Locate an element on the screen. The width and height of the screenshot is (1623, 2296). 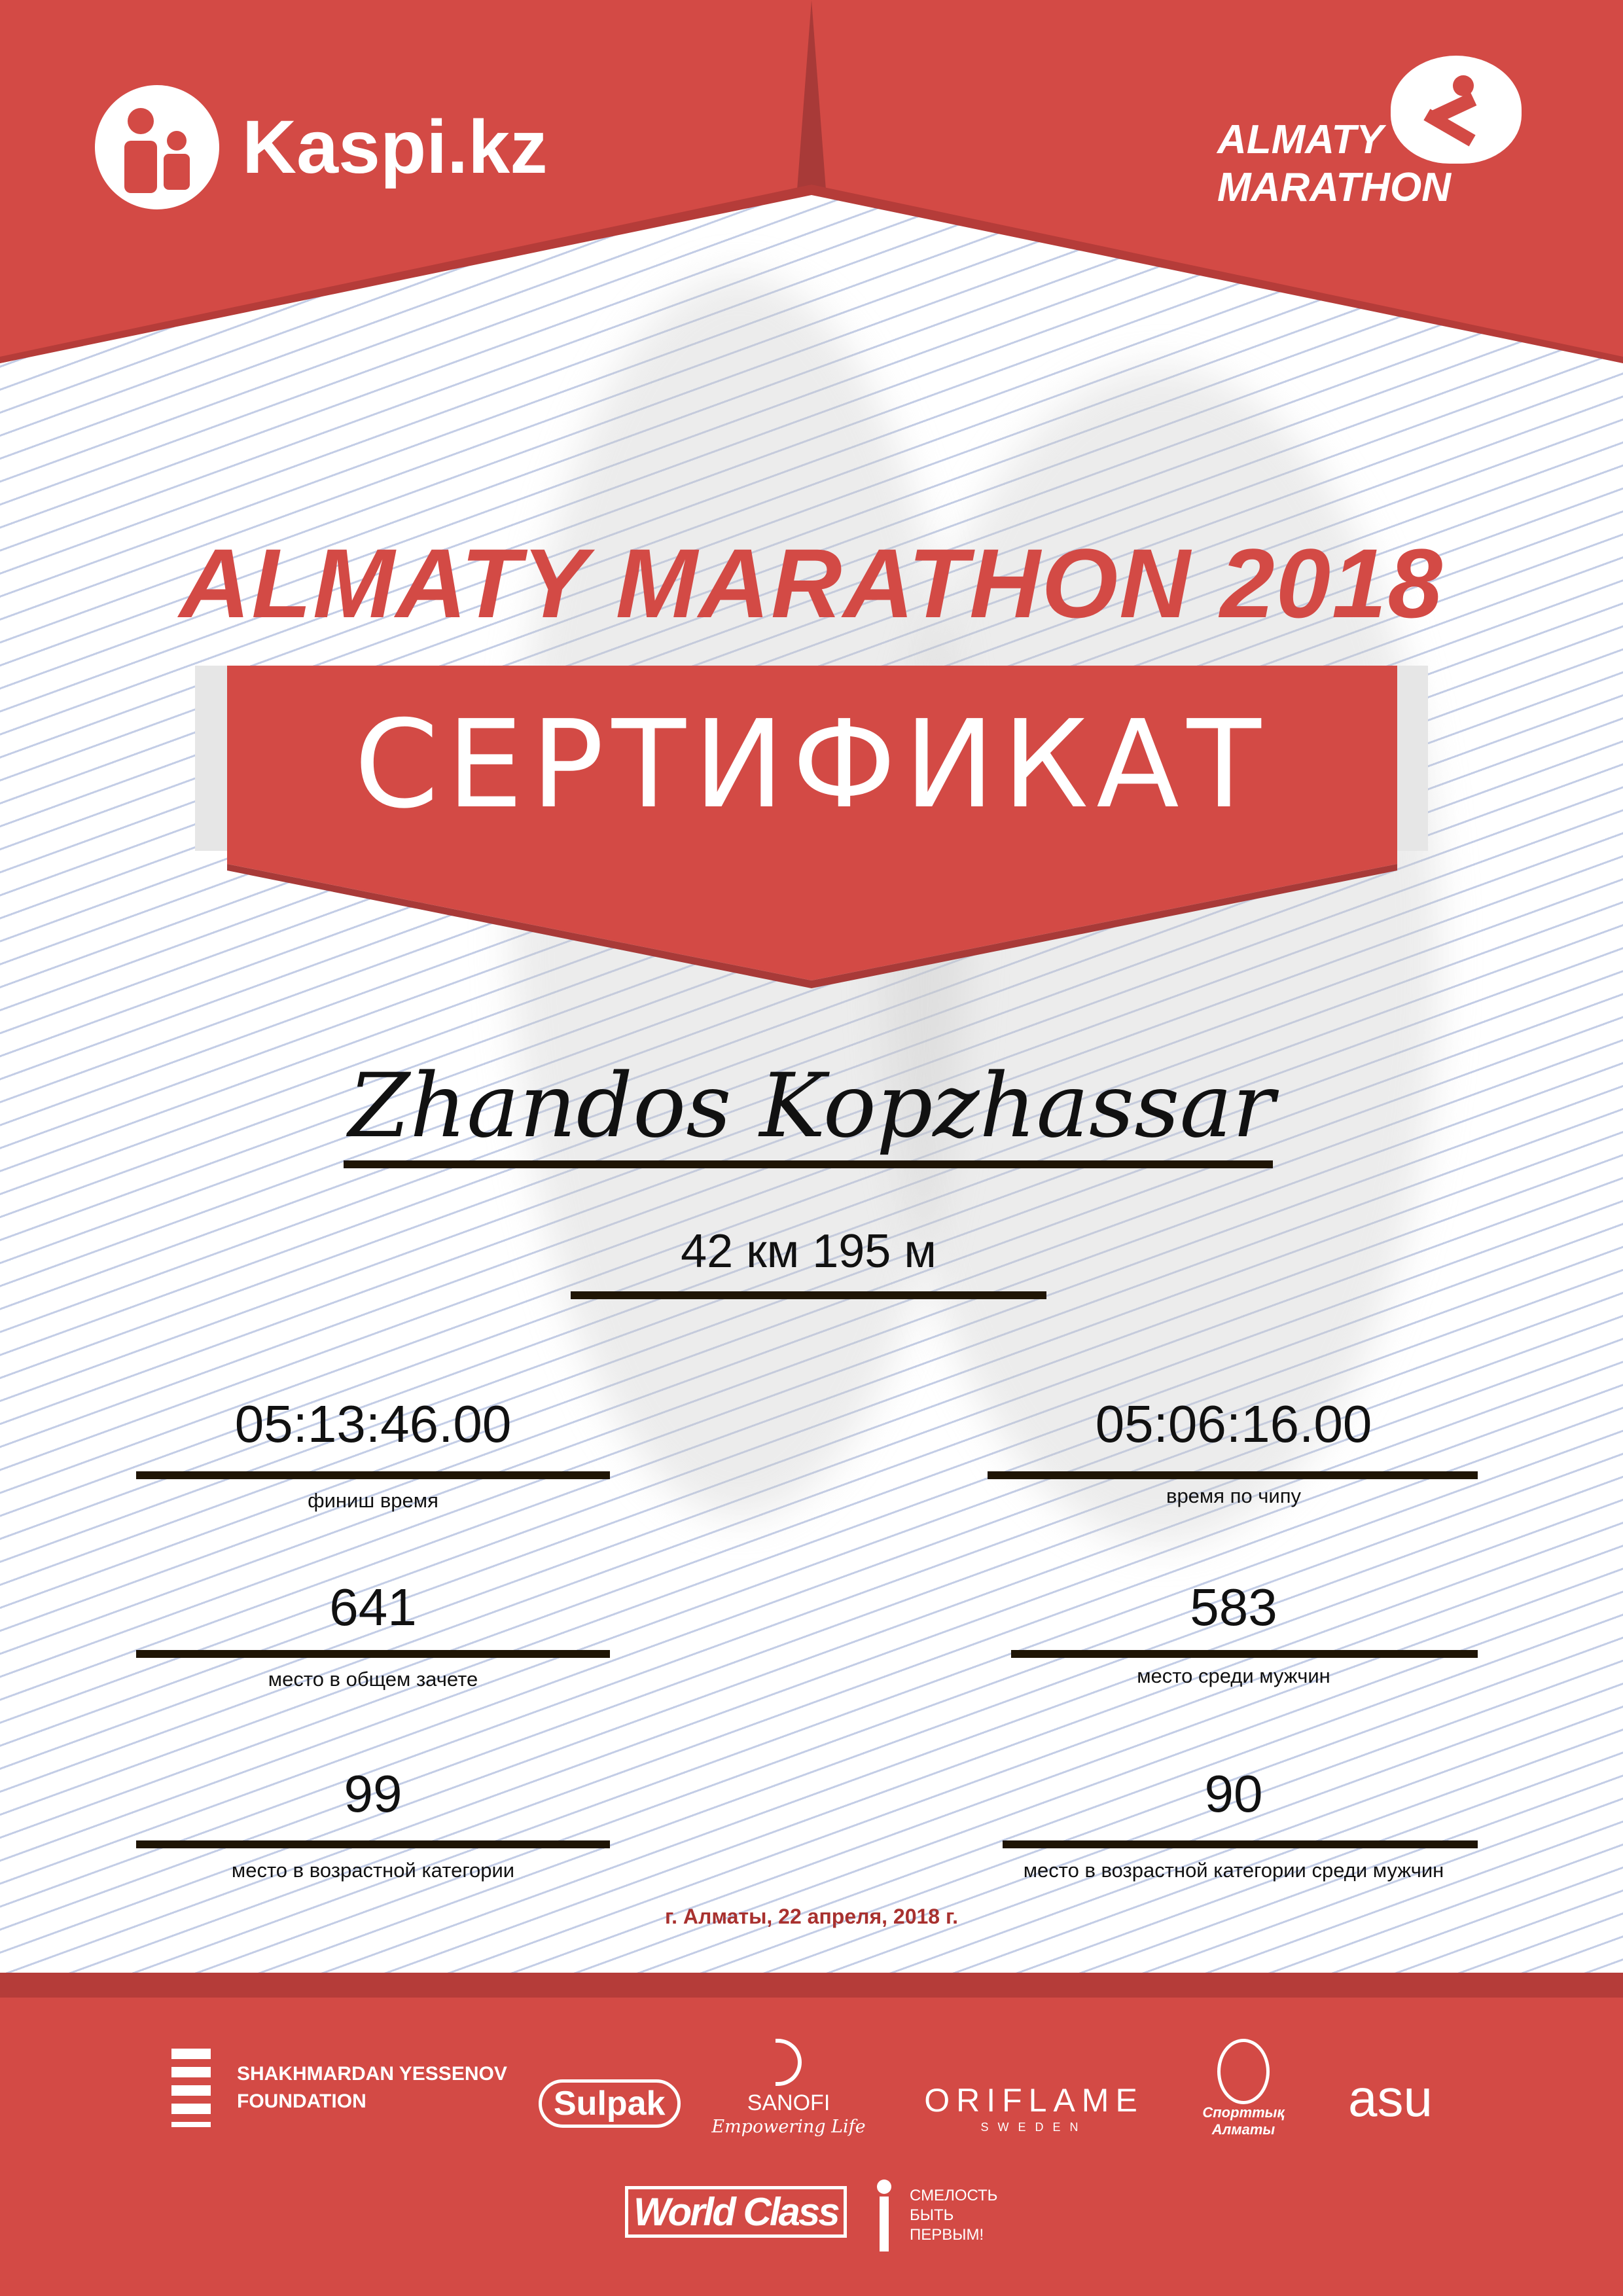
yessenov-bars-icon is located at coordinates (191, 2088).